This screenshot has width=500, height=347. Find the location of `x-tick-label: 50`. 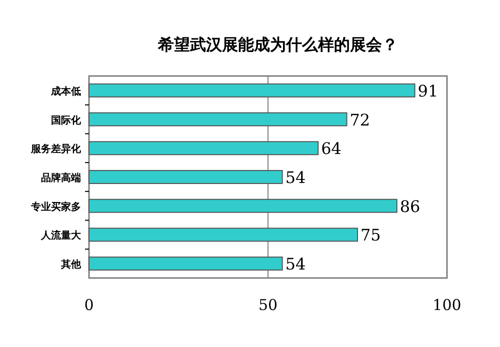

x-tick-label: 50 is located at coordinates (268, 305).